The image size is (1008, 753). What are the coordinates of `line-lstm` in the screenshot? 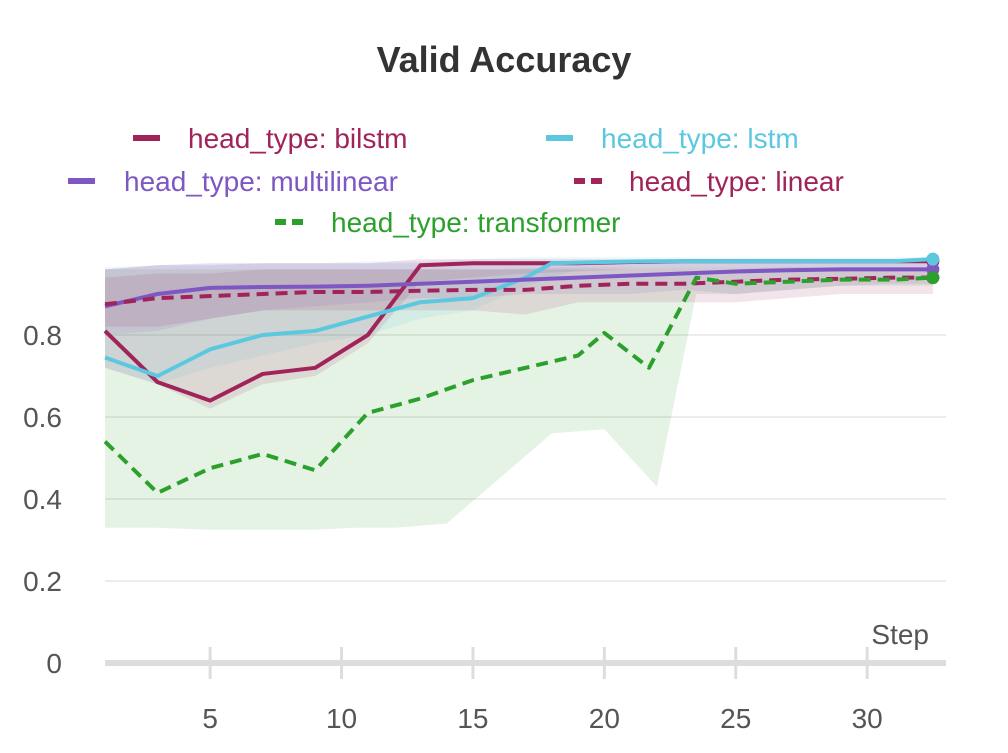 It's located at (518, 317).